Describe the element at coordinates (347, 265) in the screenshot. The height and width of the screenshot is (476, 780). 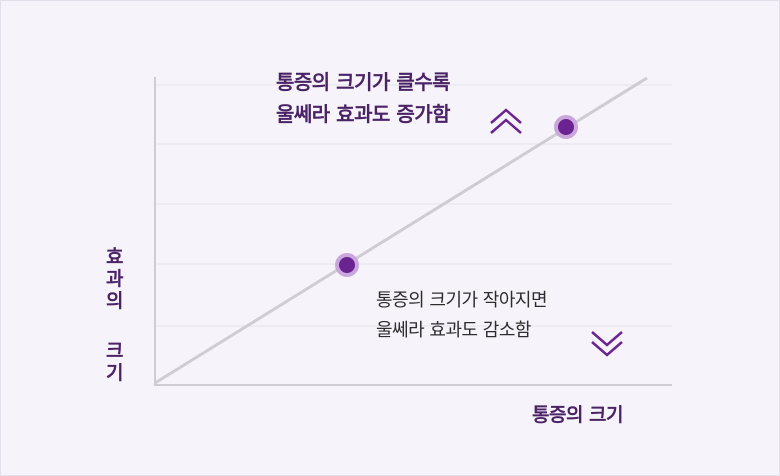
I see `data-point-lower` at that location.